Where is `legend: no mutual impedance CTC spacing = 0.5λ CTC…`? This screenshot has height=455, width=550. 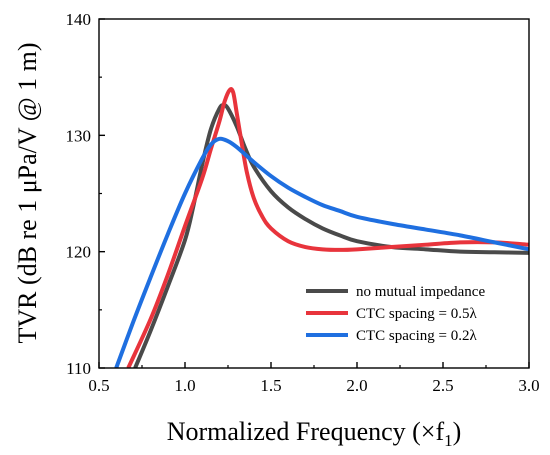
legend: no mutual impedance CTC spacing = 0.5λ CTC… is located at coordinates (395, 314).